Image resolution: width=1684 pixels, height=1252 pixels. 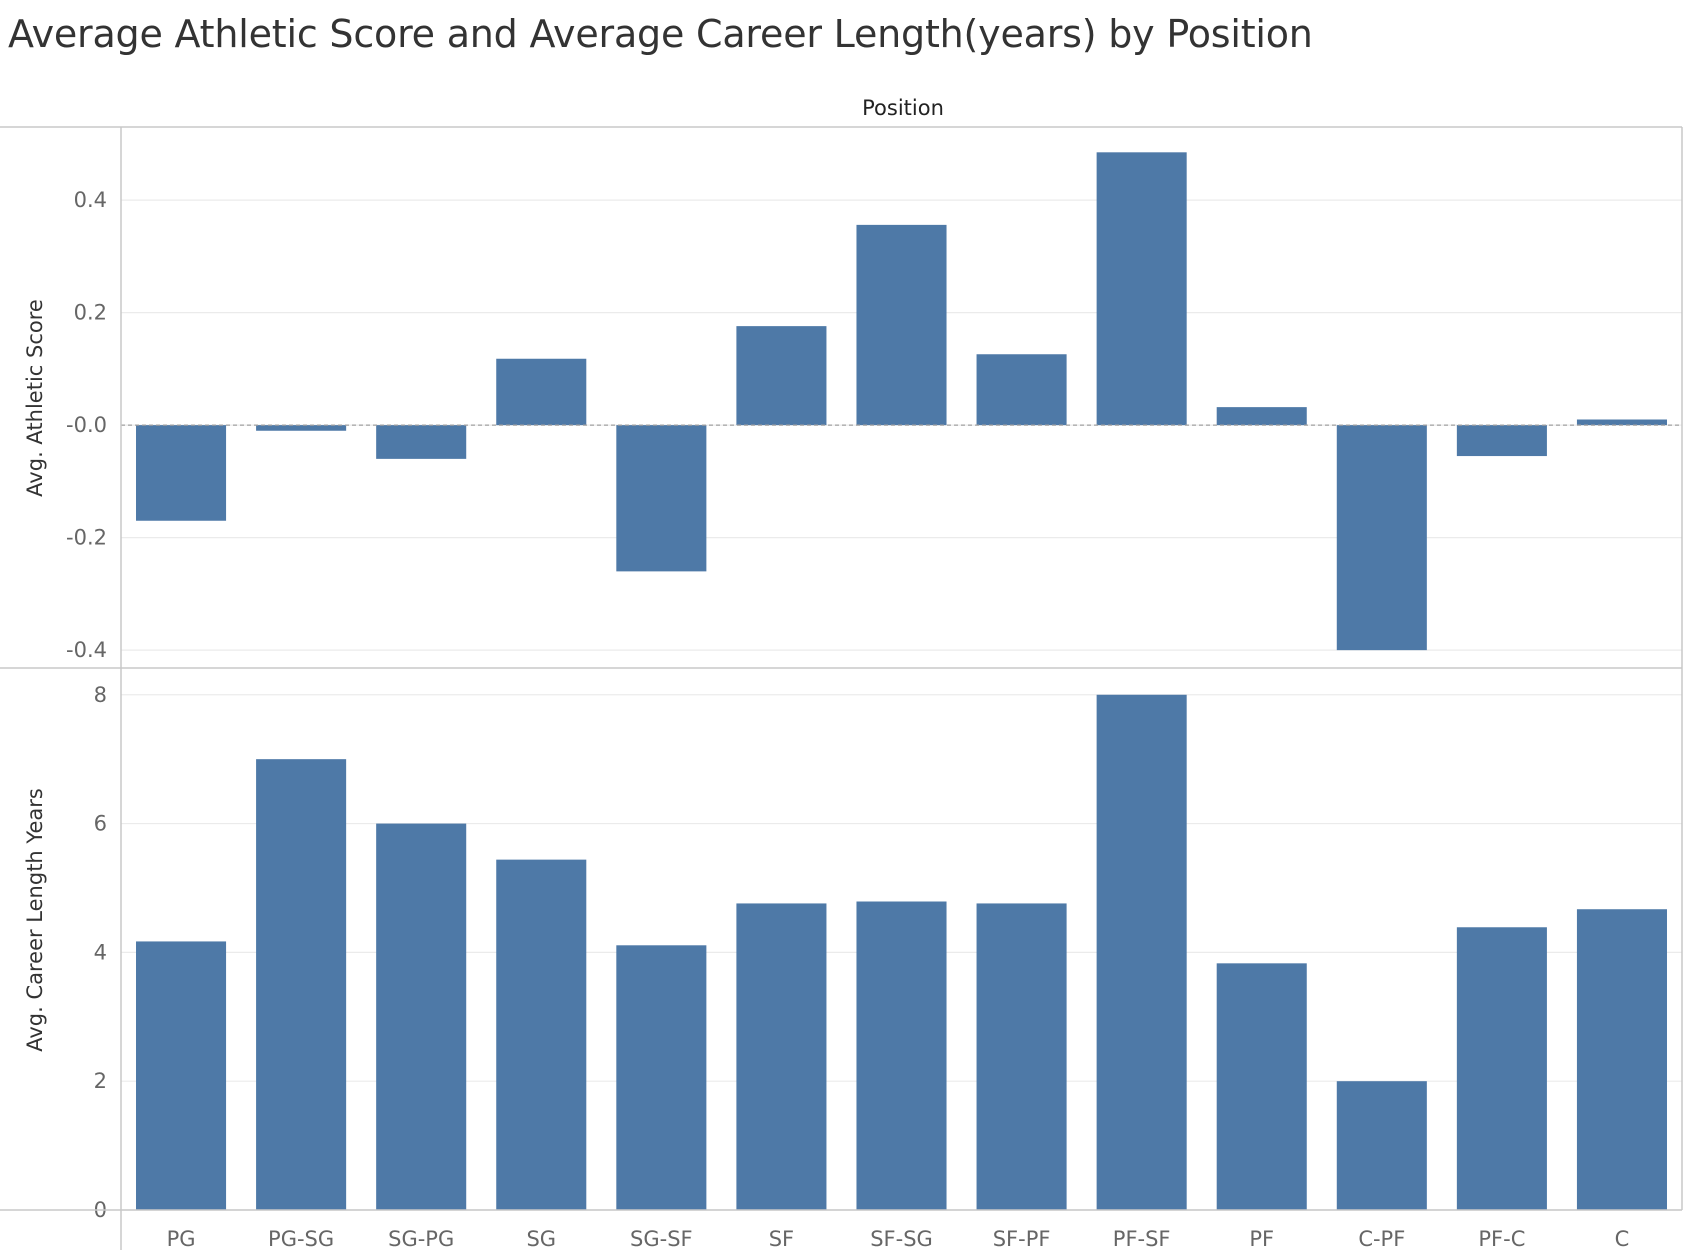 What do you see at coordinates (100, 824) in the screenshot?
I see `y-tick-label: 6` at bounding box center [100, 824].